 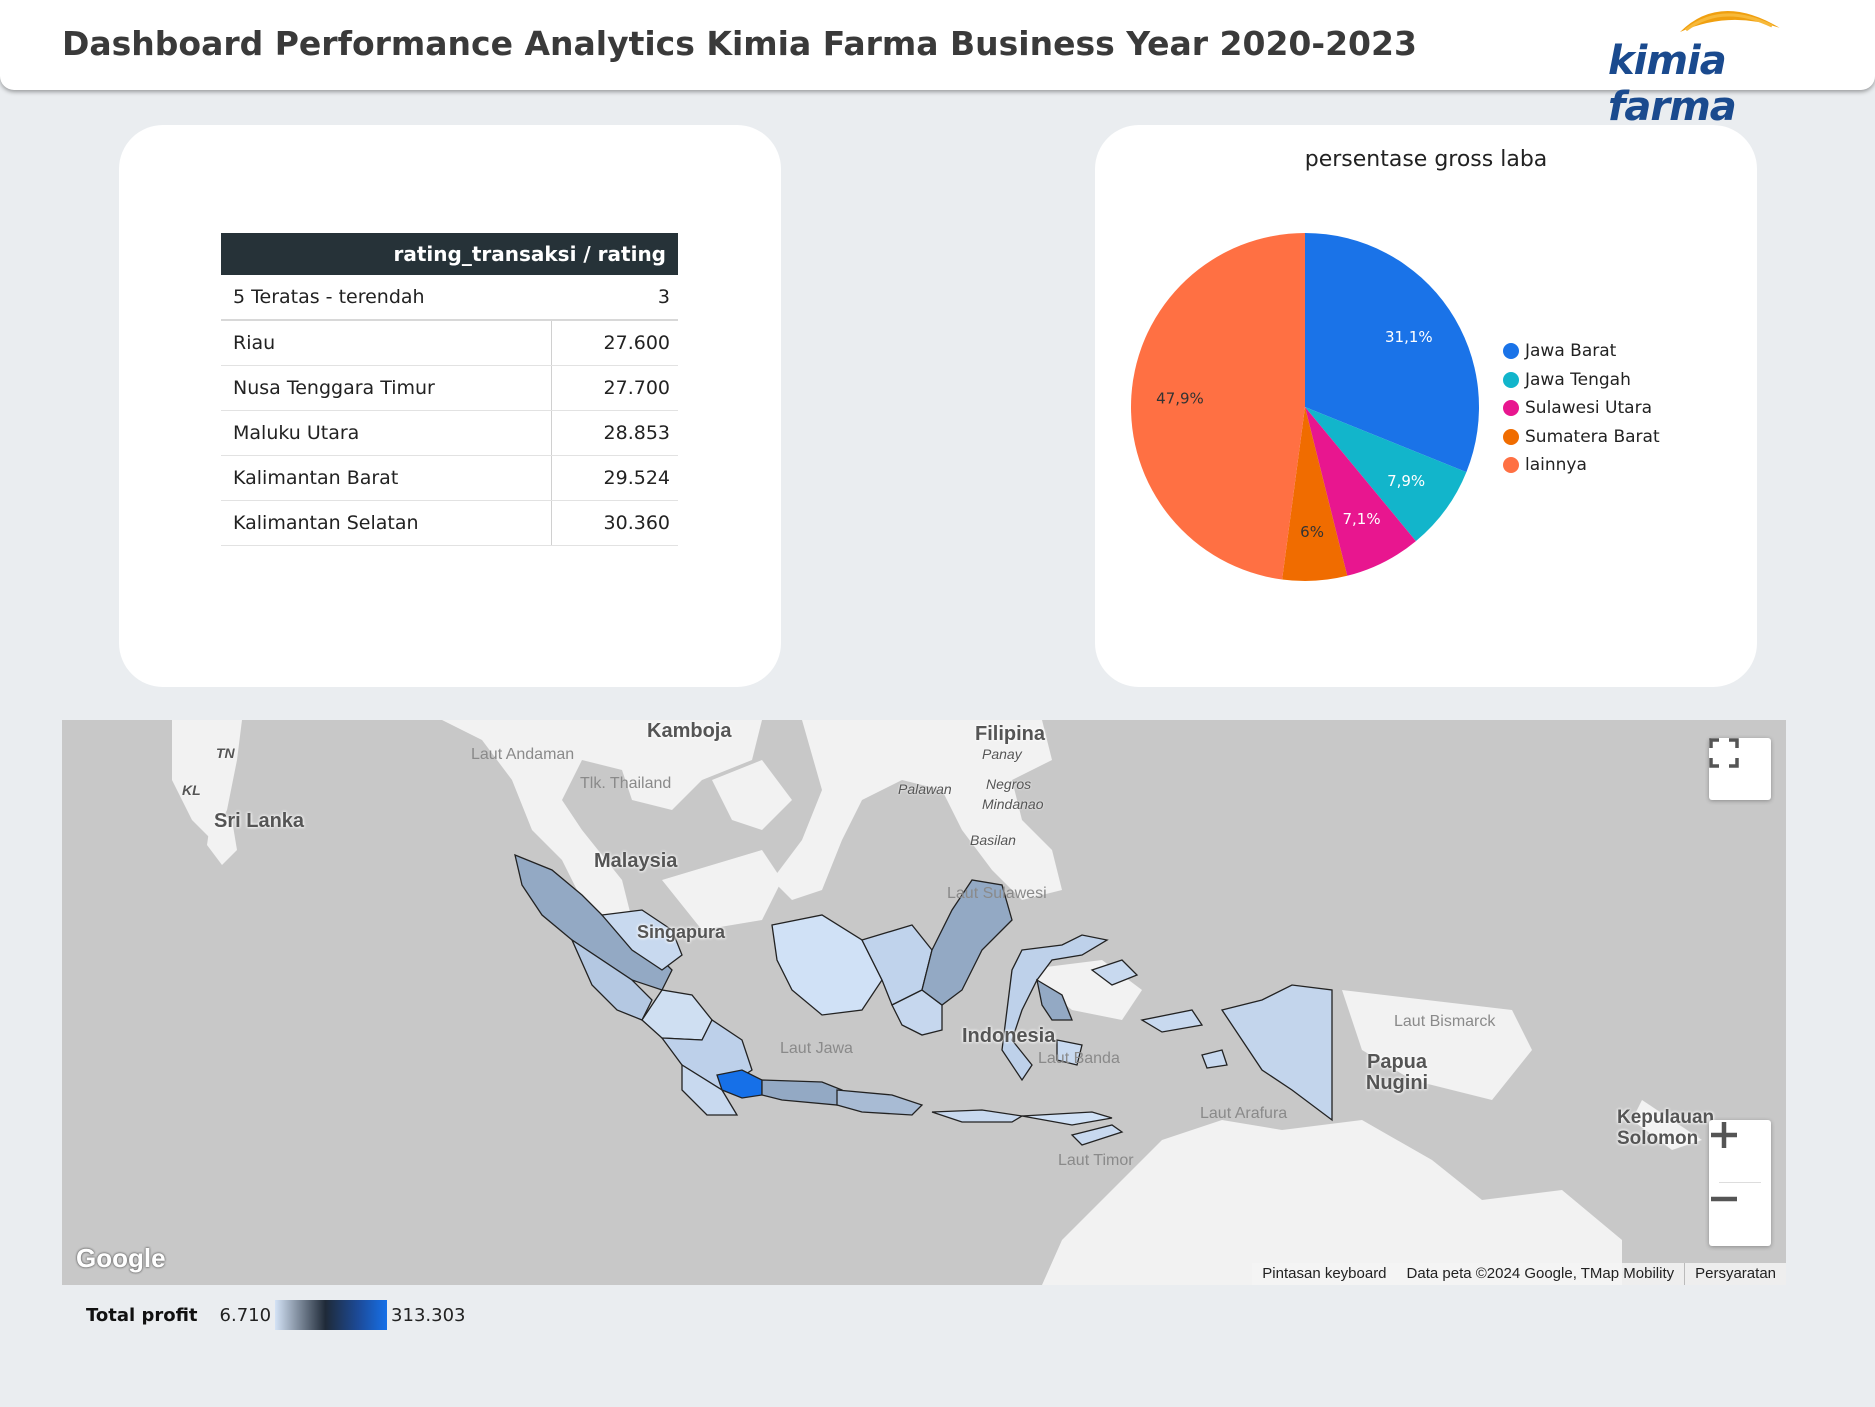 I want to click on zoom-divider, so click(x=1740, y=1182).